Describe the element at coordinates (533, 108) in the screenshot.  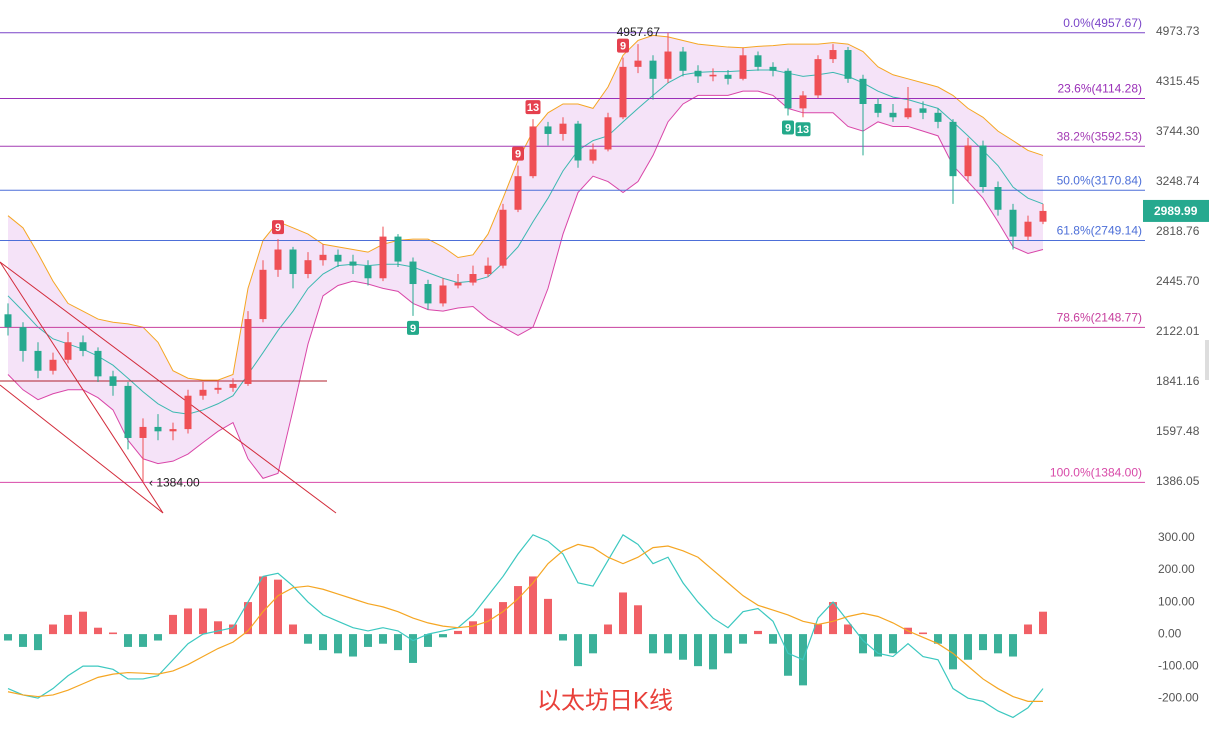
I see `td-marker-label: 13` at that location.